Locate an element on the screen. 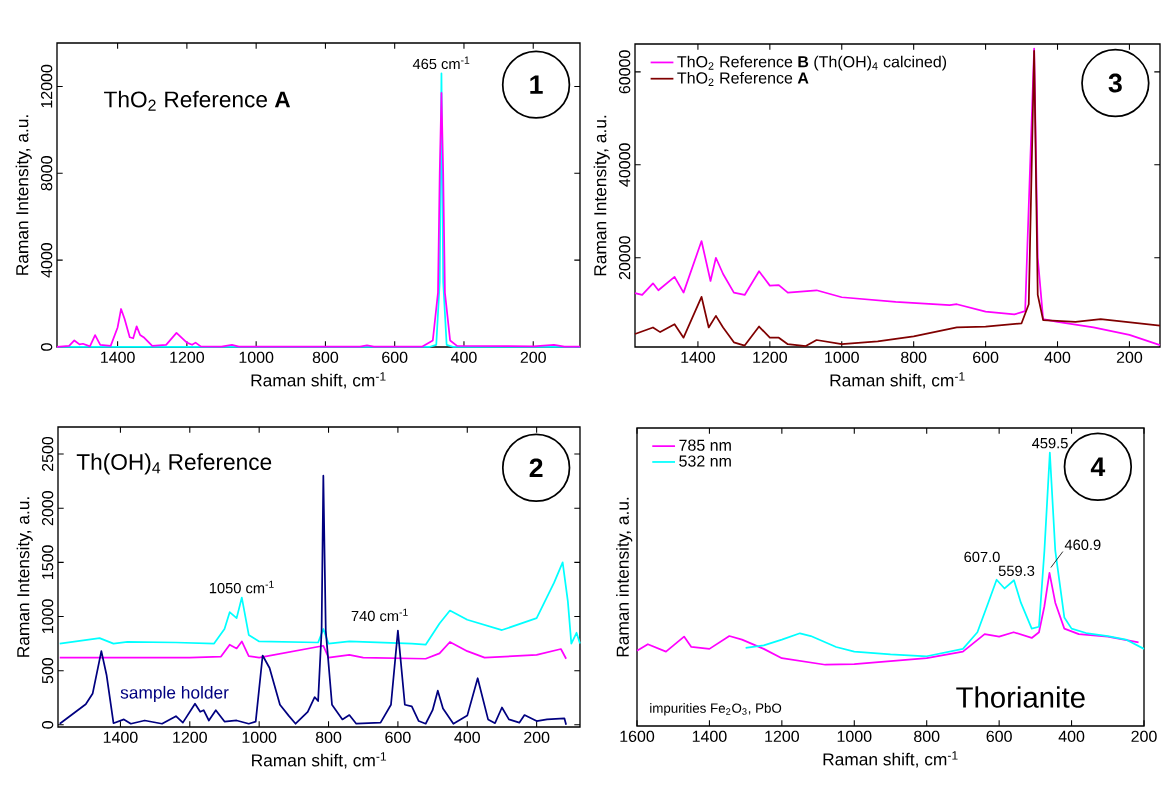 The width and height of the screenshot is (1165, 787). y-axis-title: Raman intensity, a.u. is located at coordinates (624, 577).